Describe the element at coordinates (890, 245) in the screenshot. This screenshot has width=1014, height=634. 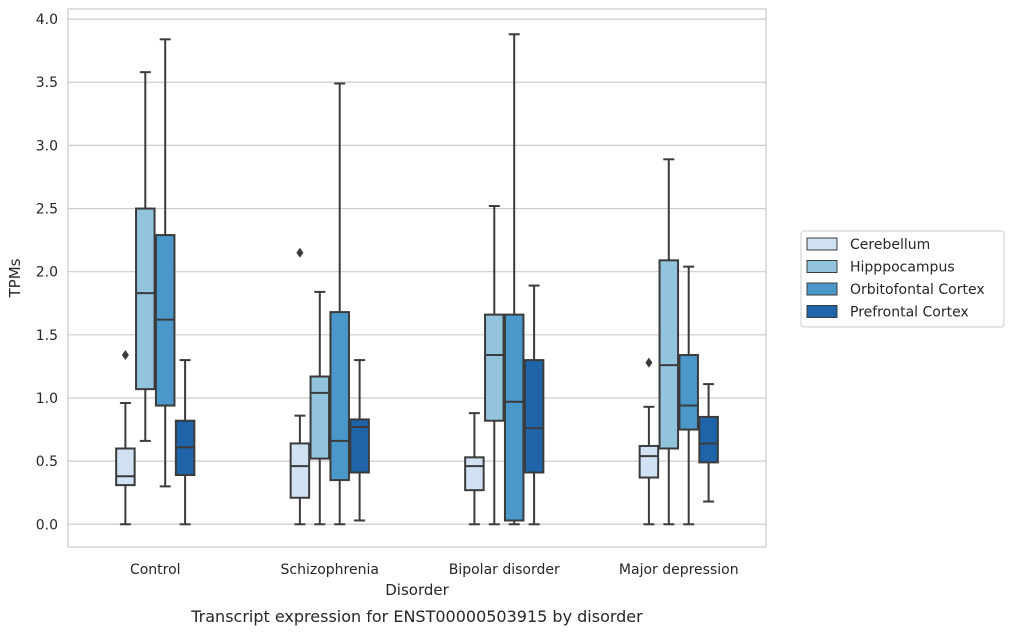
I see `legend-label: Cerebellum` at that location.